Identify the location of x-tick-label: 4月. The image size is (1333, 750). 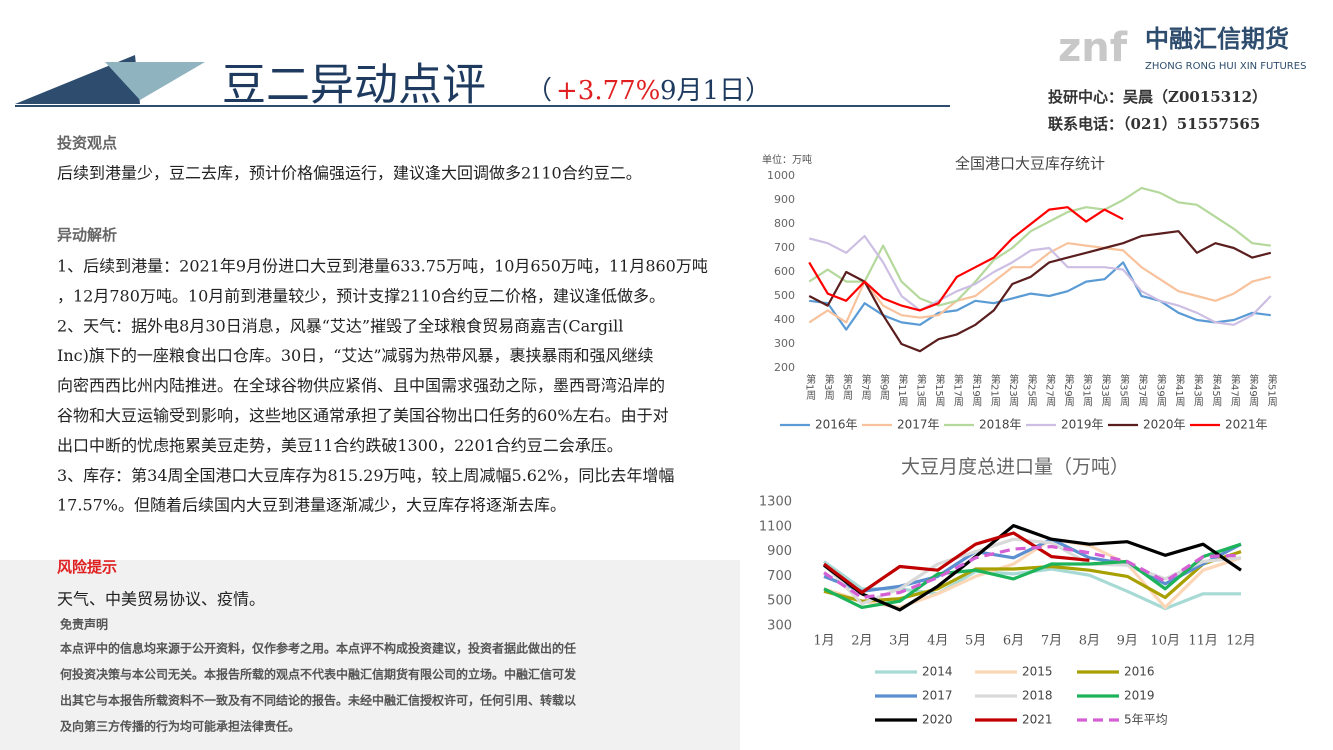
(937, 641).